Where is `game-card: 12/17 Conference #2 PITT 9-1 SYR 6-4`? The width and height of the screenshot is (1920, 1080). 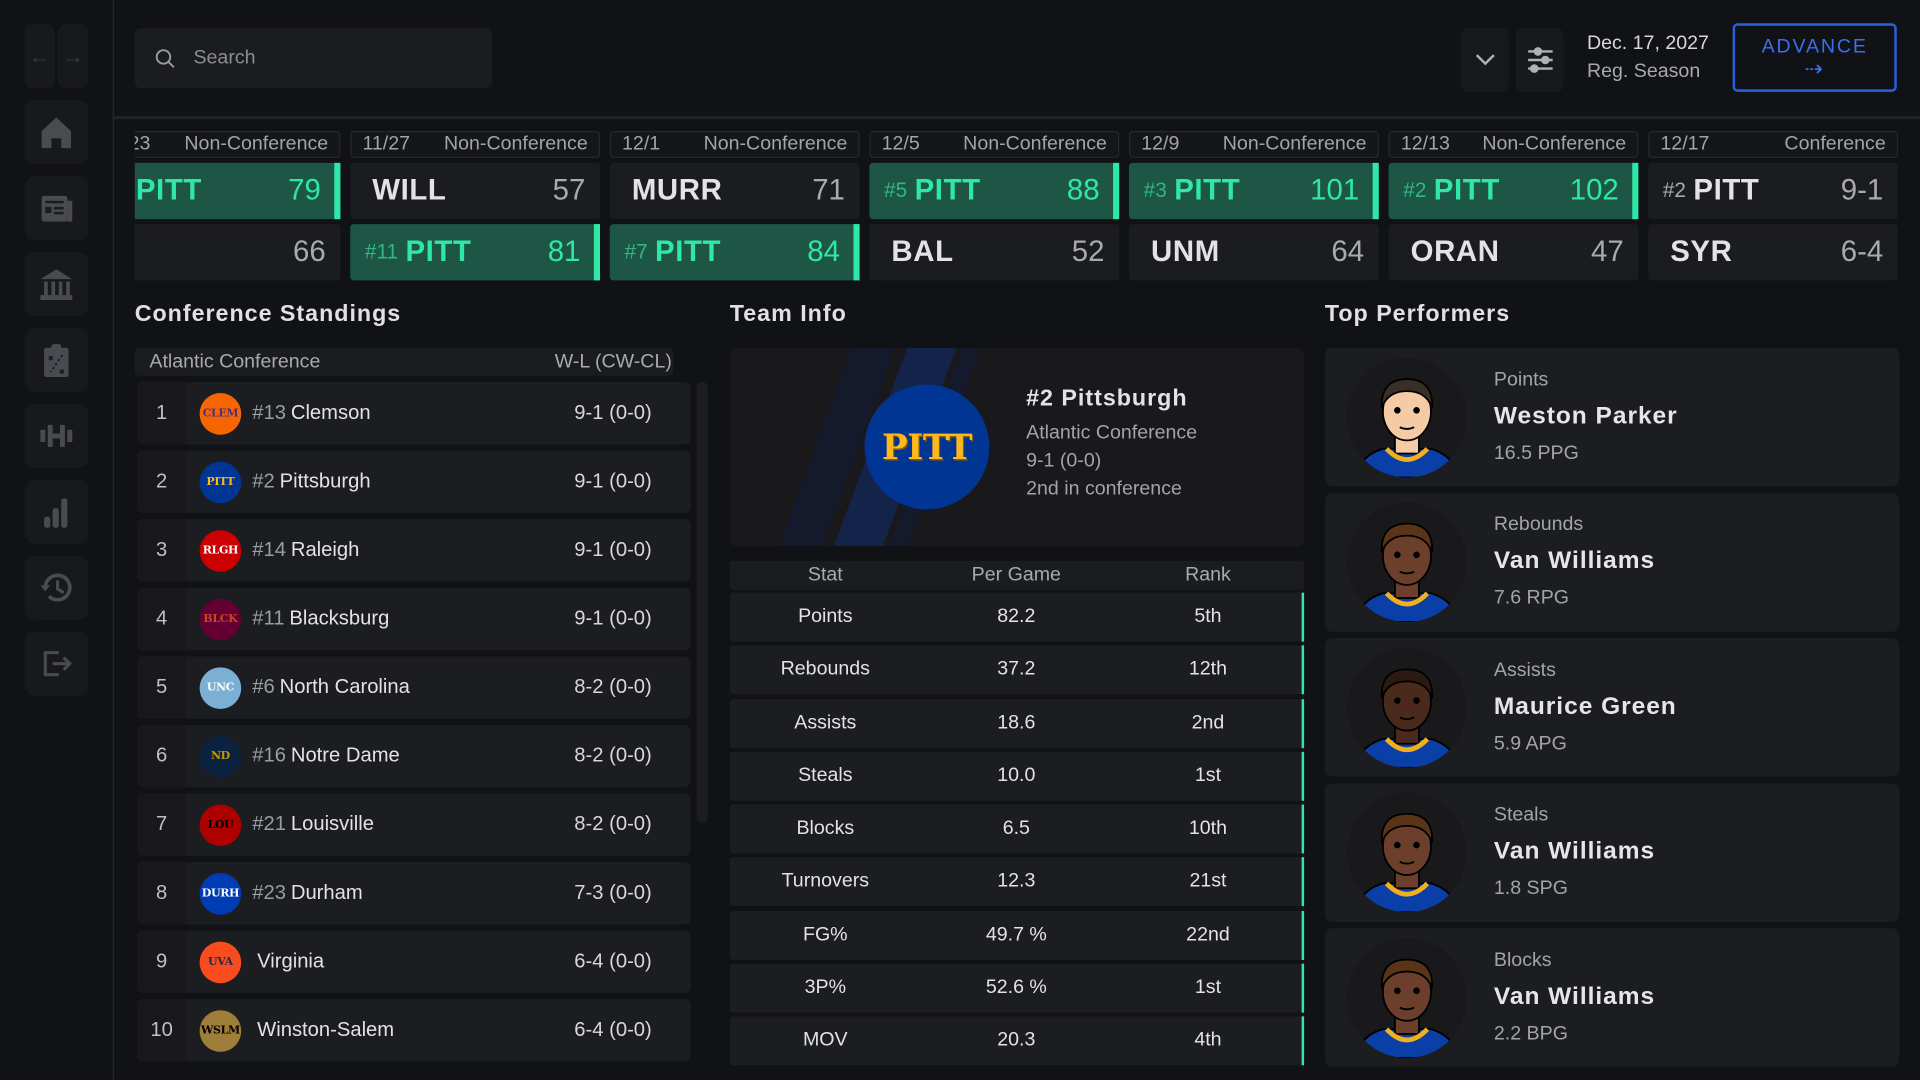 game-card: 12/17 Conference #2 PITT 9-1 SYR 6-4 is located at coordinates (1773, 206).